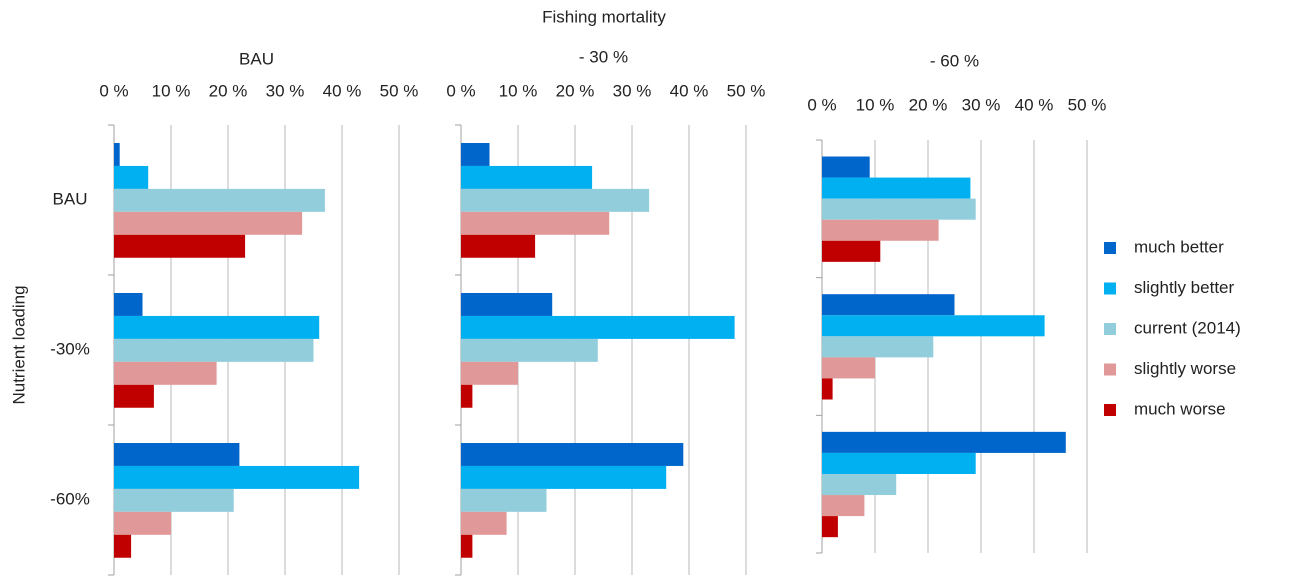  Describe the element at coordinates (1187, 327) in the screenshot. I see `legend-label: current (2014)` at that location.